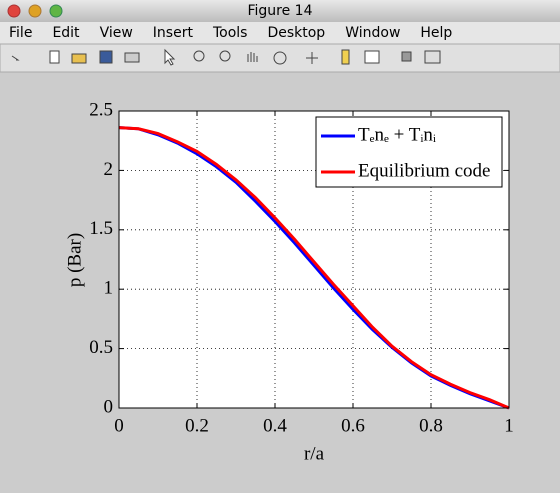 This screenshot has height=493, width=560. I want to click on tool-legend, so click(372, 57).